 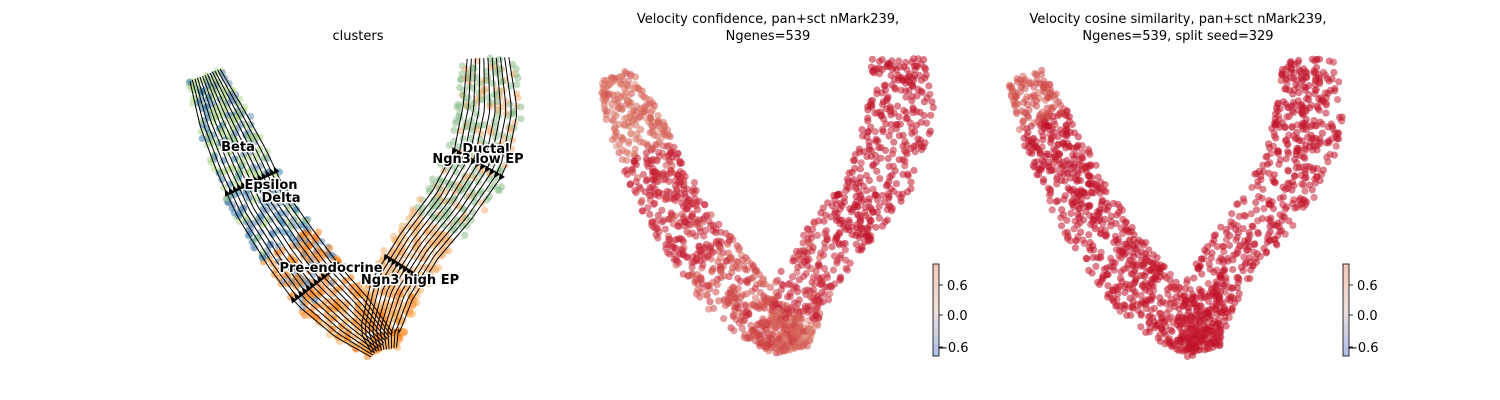 What do you see at coordinates (410, 280) in the screenshot?
I see `cluster-label-ngn3-high-ep: Ngn3 high EP` at bounding box center [410, 280].